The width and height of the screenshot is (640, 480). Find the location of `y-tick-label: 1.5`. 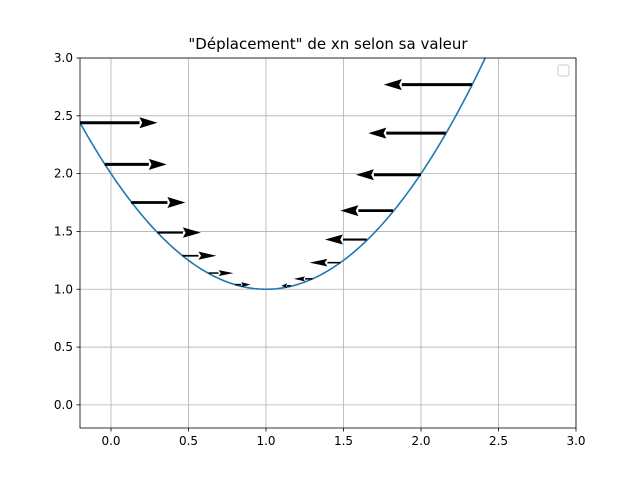

y-tick-label: 1.5 is located at coordinates (63, 231).